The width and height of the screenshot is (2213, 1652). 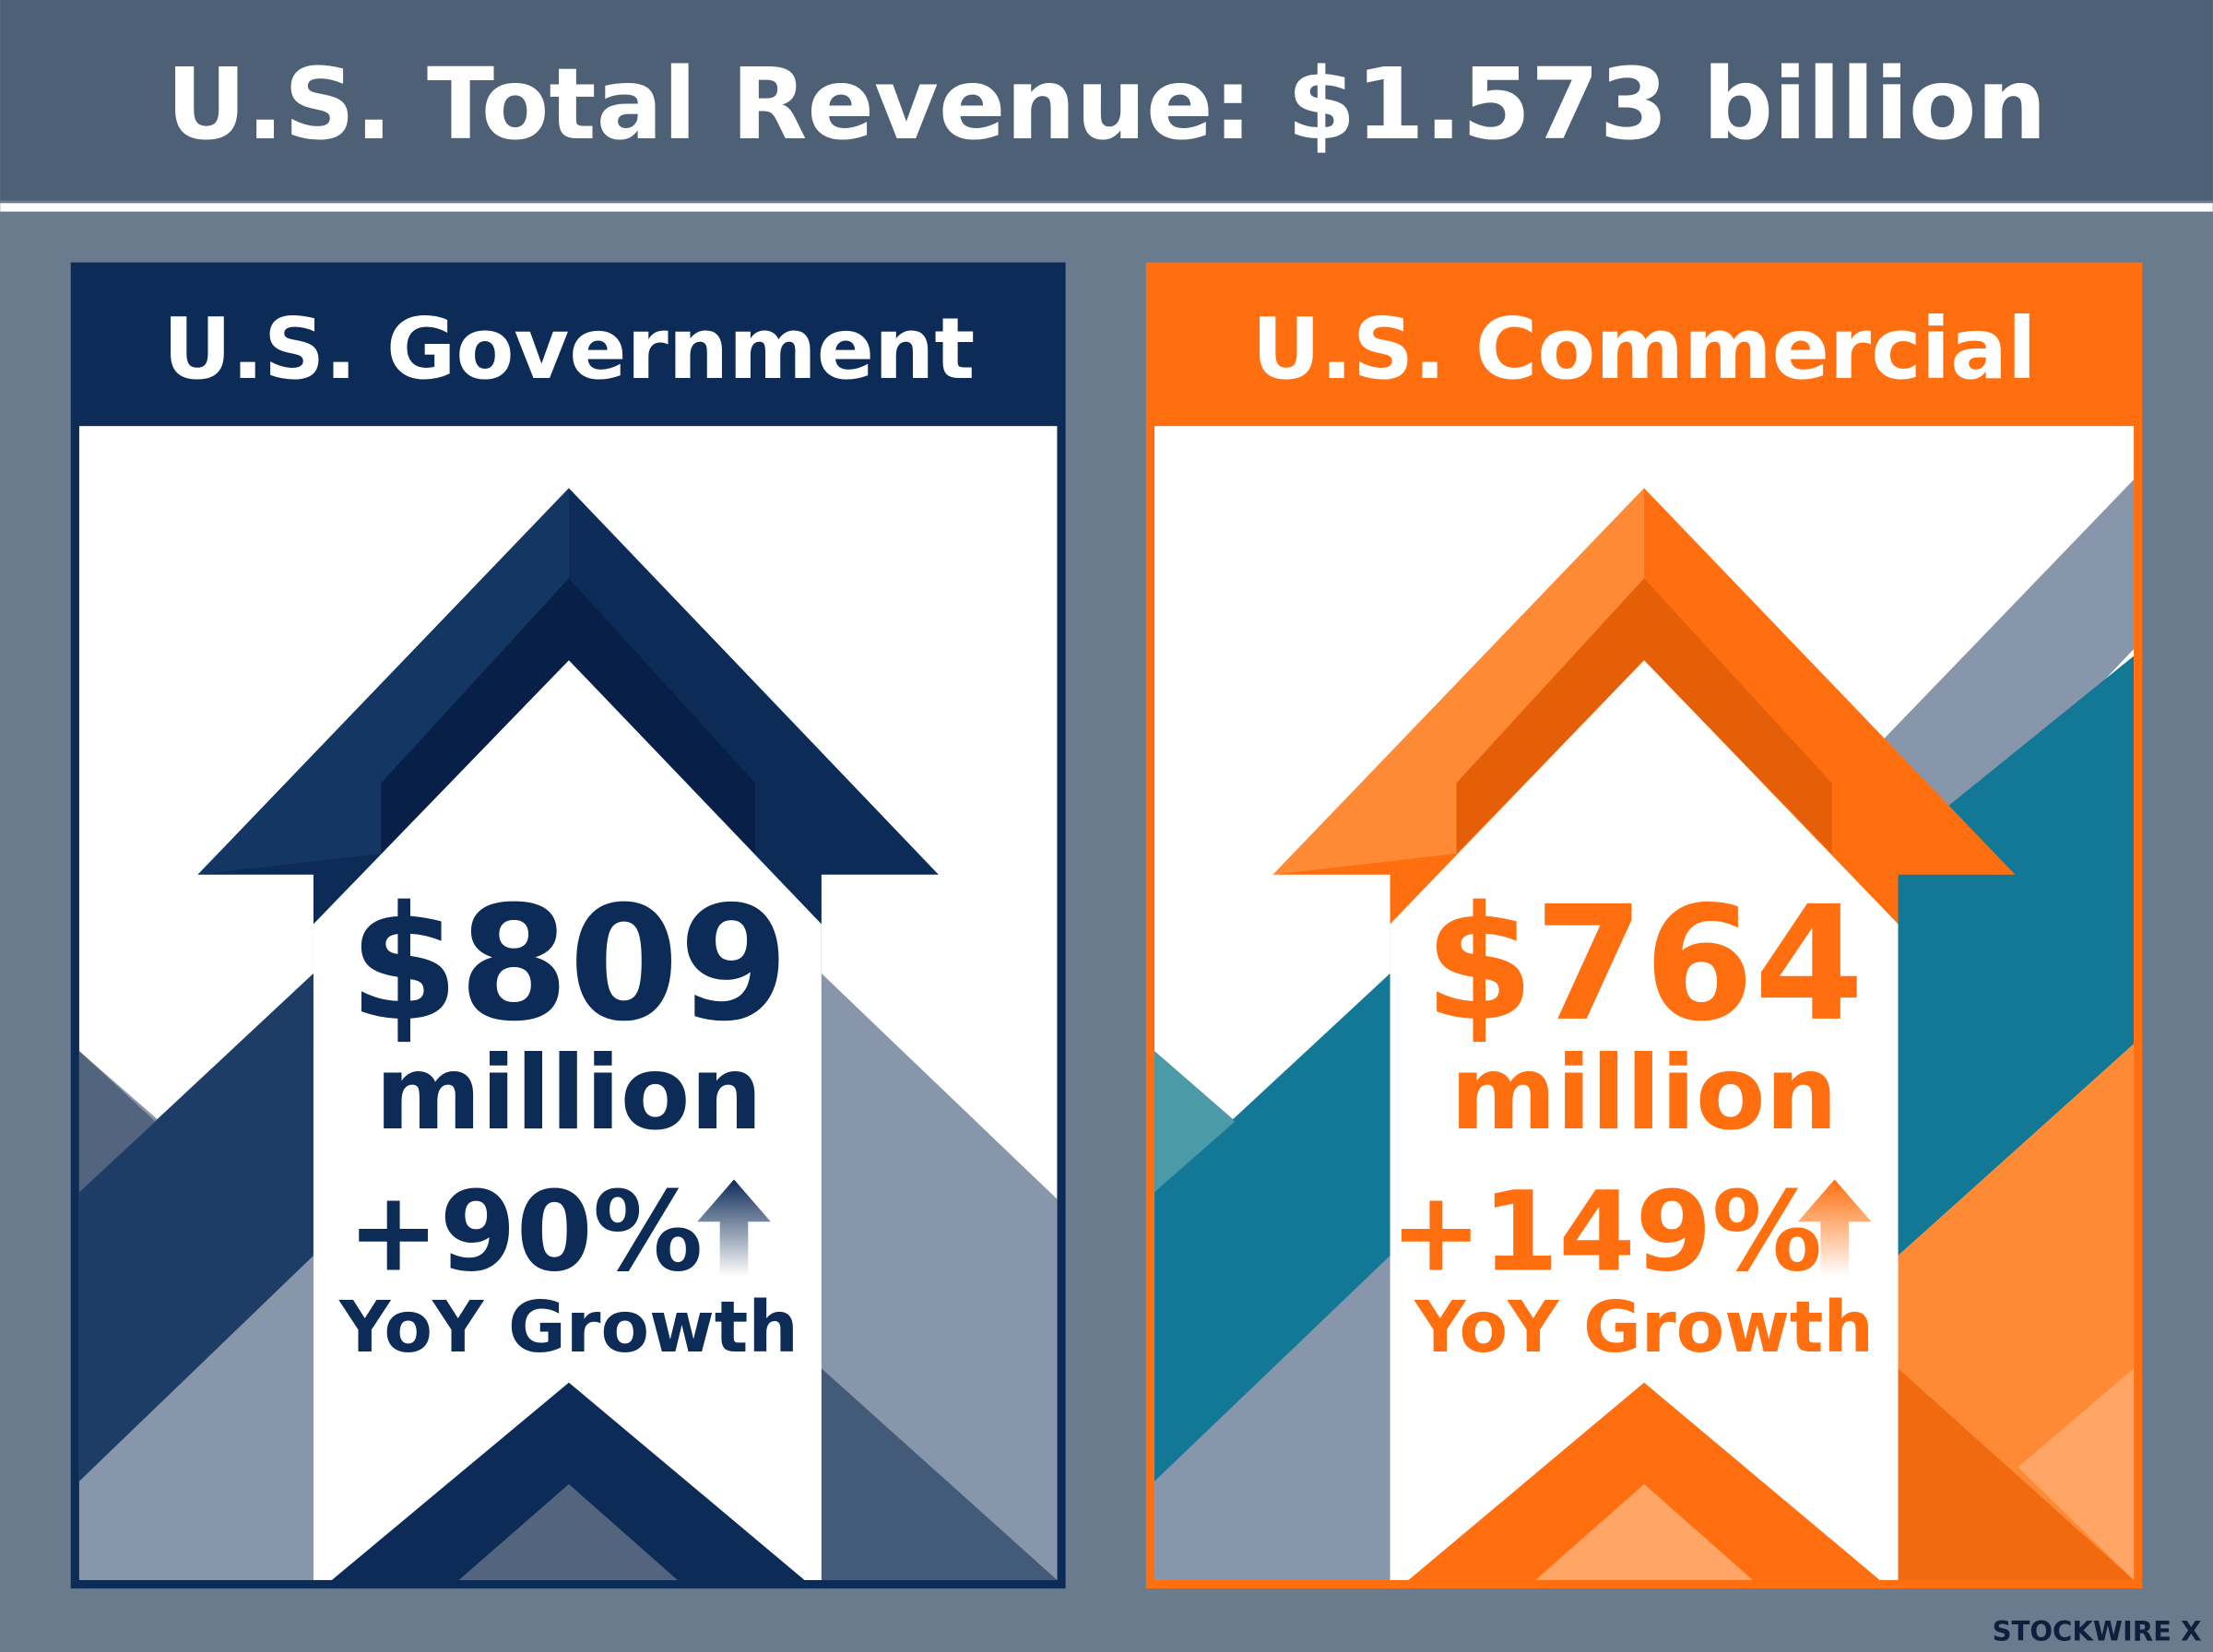 What do you see at coordinates (1644, 964) in the screenshot?
I see `amount: $764` at bounding box center [1644, 964].